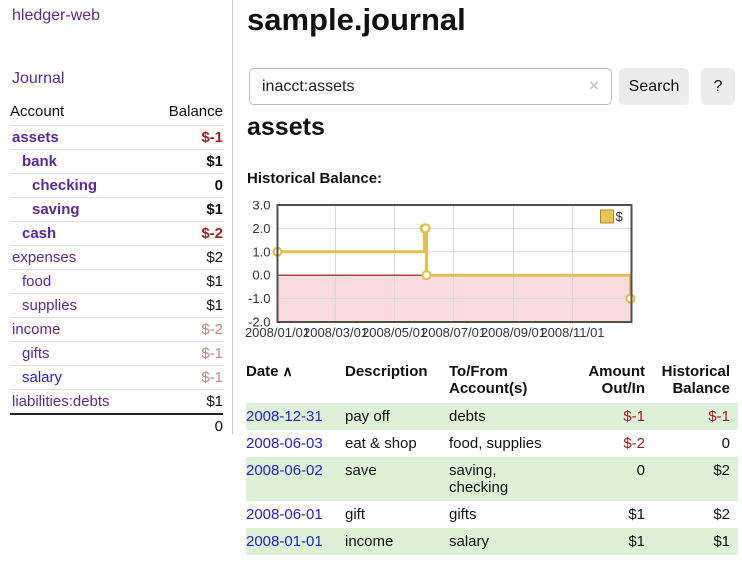 The width and height of the screenshot is (742, 582). I want to click on accounts-header-account: Account, so click(37, 111).